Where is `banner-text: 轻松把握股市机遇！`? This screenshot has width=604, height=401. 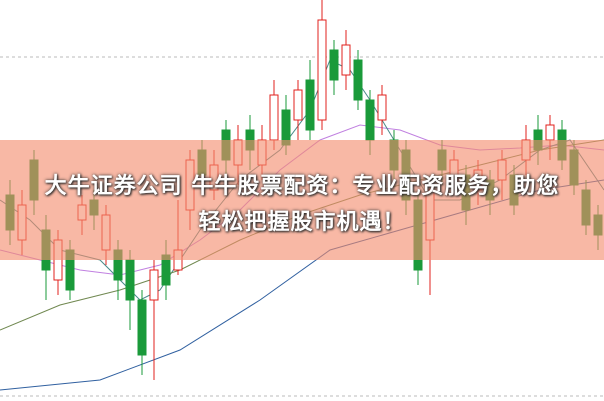
banner-text: 轻松把握股市机遇！ is located at coordinates (302, 222).